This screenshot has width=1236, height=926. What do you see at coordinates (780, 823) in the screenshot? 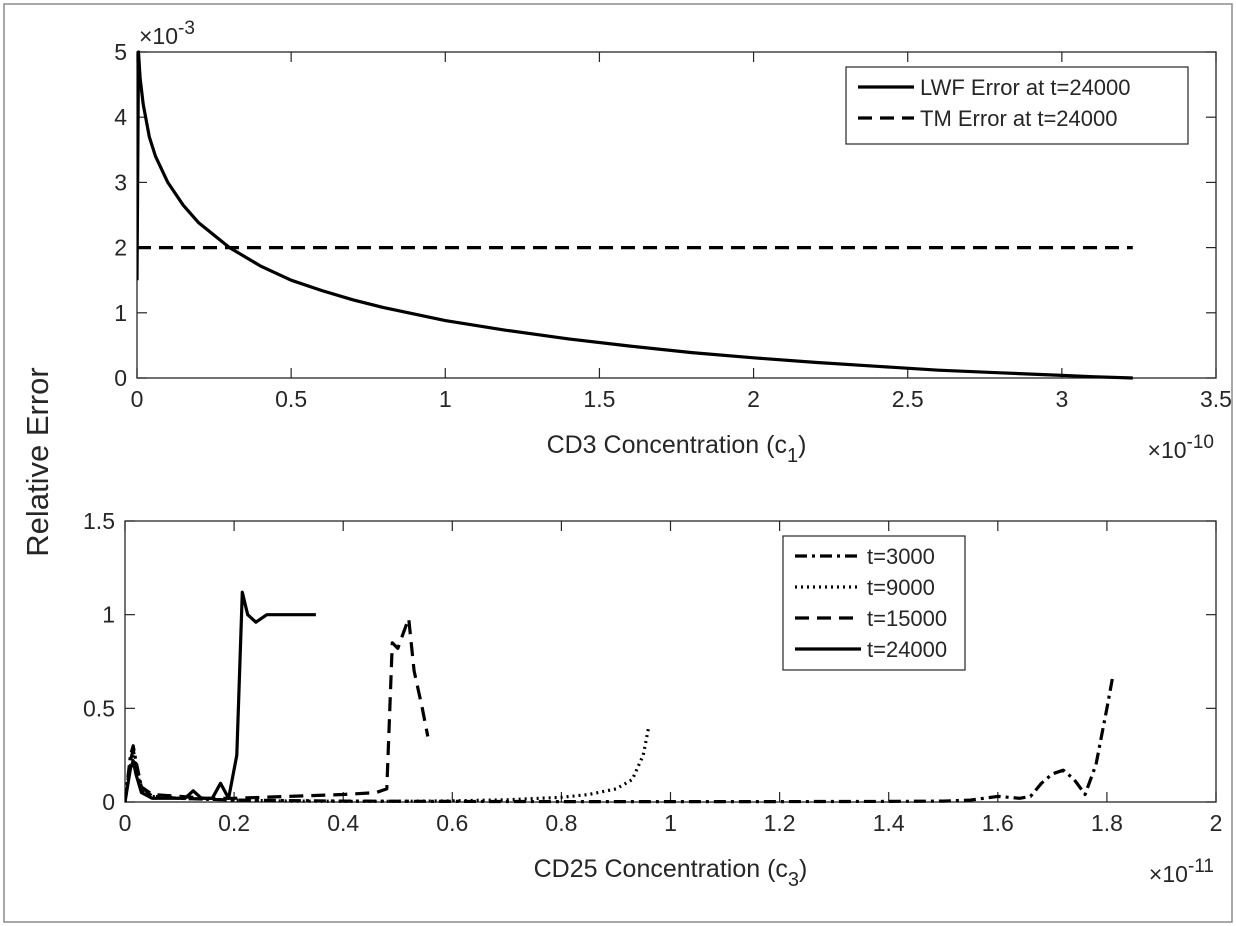
I see `x-tick-label: 1.2` at bounding box center [780, 823].